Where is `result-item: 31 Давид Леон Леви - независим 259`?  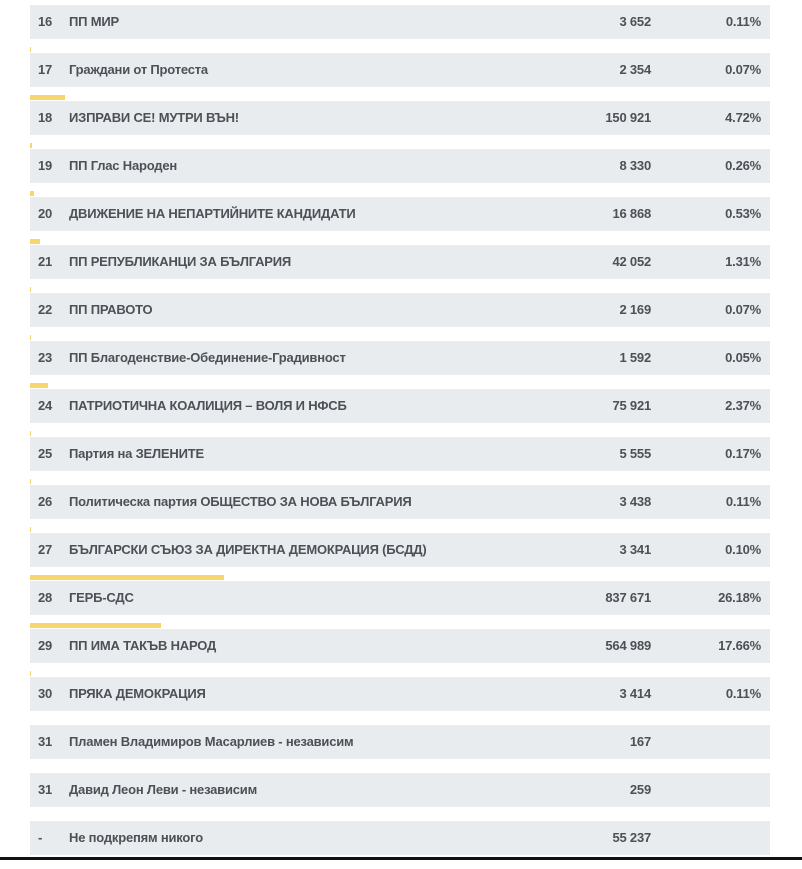 result-item: 31 Давид Леон Леви - независим 259 is located at coordinates (400, 797).